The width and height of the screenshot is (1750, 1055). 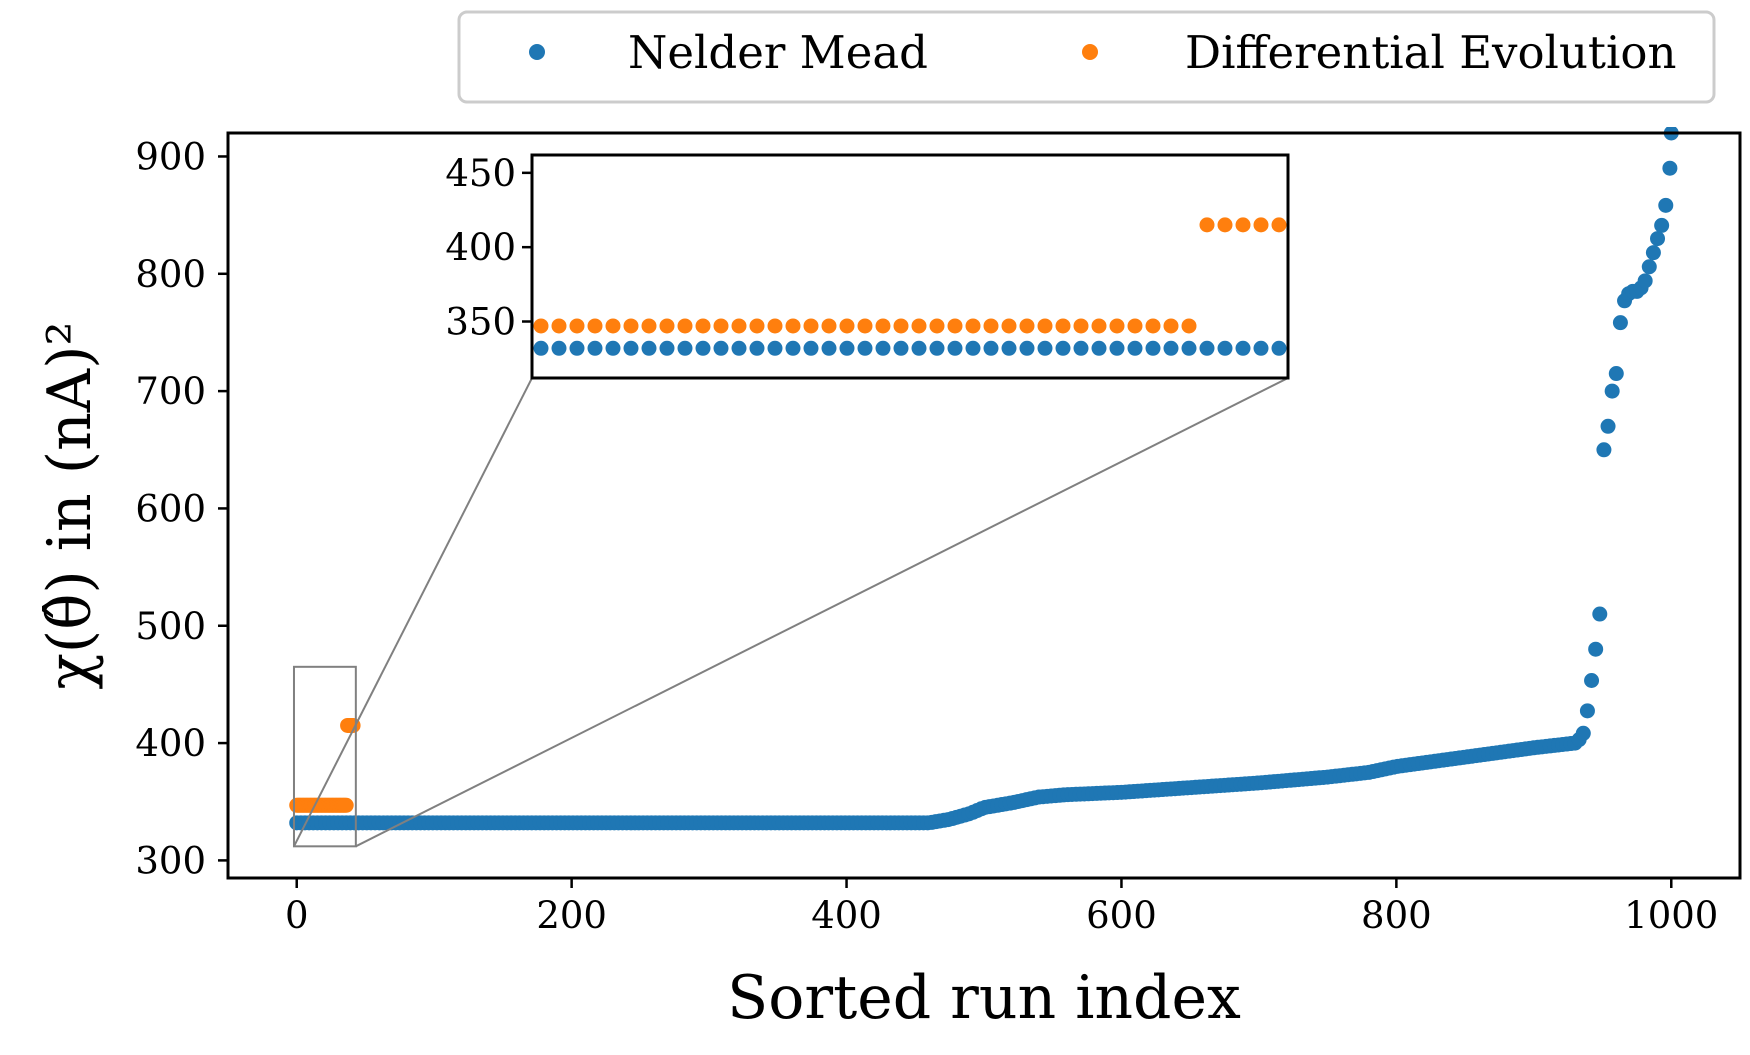 What do you see at coordinates (70, 505) in the screenshot?
I see `y-axis-label: χ(θ̂) in (nA)²` at bounding box center [70, 505].